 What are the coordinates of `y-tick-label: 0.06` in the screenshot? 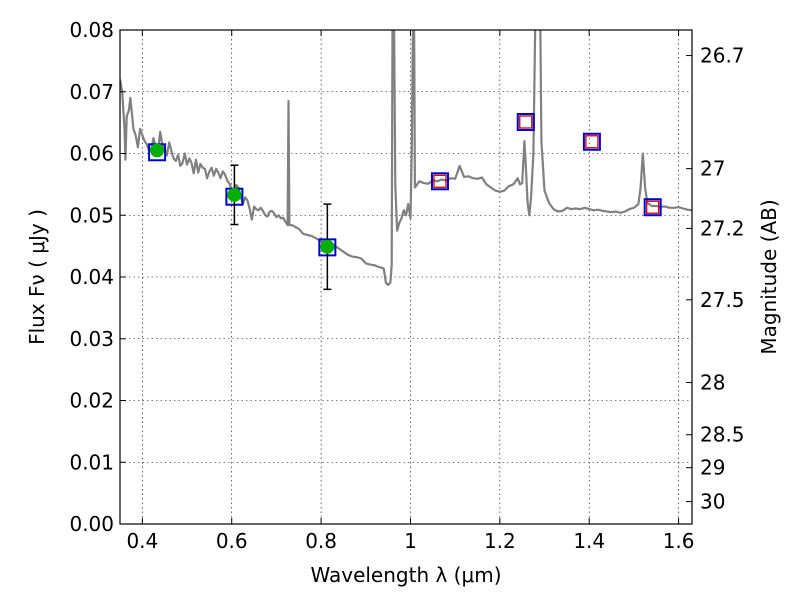 It's located at (91, 154).